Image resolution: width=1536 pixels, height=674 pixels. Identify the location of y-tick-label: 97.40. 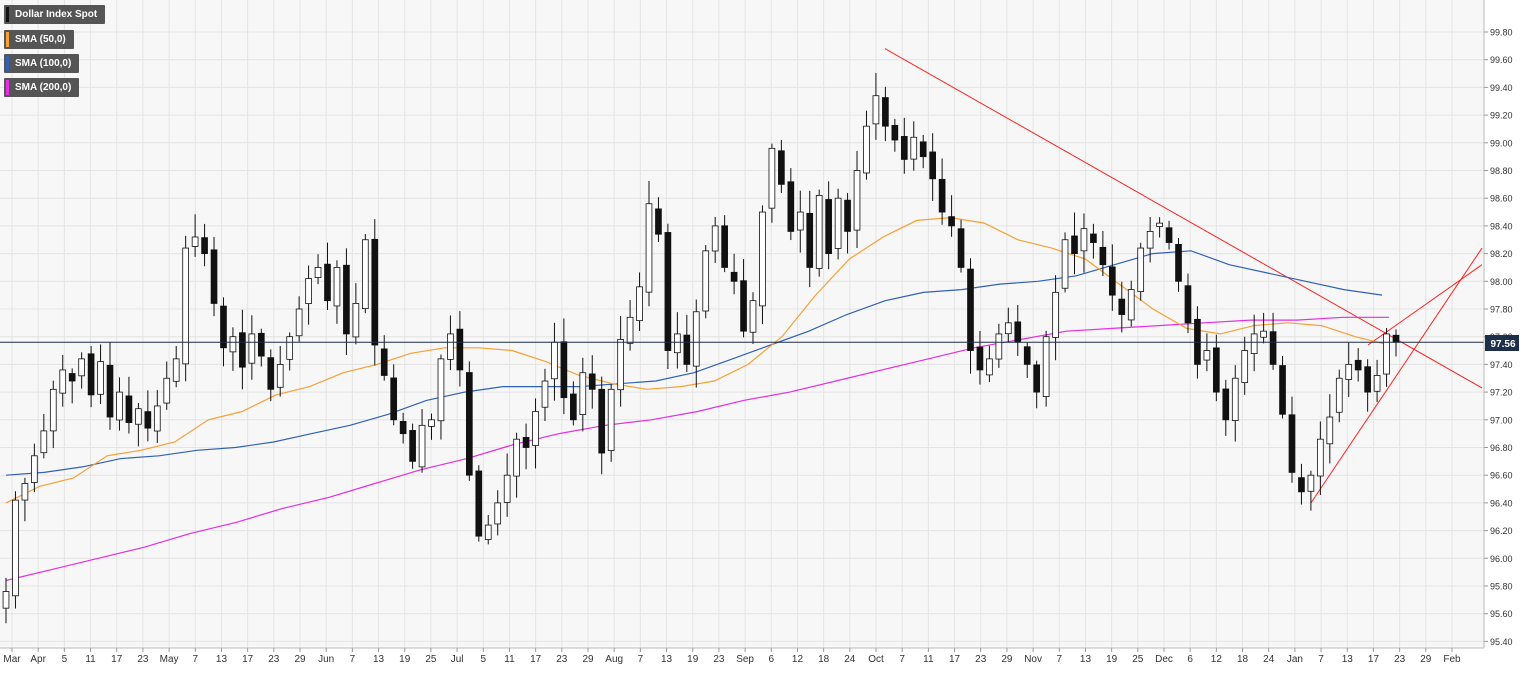
(1501, 365).